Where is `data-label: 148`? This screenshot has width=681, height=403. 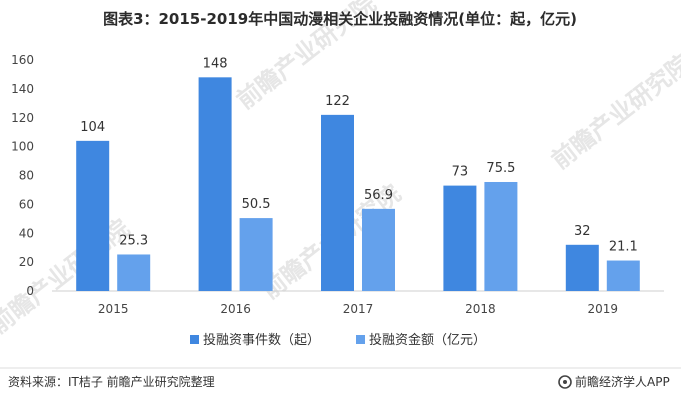
data-label: 148 is located at coordinates (215, 63).